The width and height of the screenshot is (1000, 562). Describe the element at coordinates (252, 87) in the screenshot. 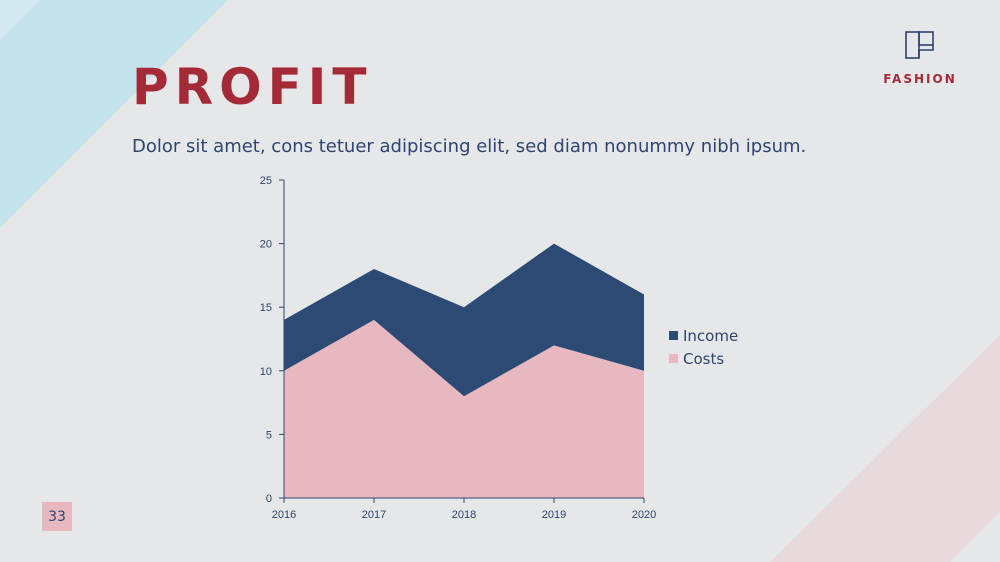

I see `slide-title: PROFIT` at that location.